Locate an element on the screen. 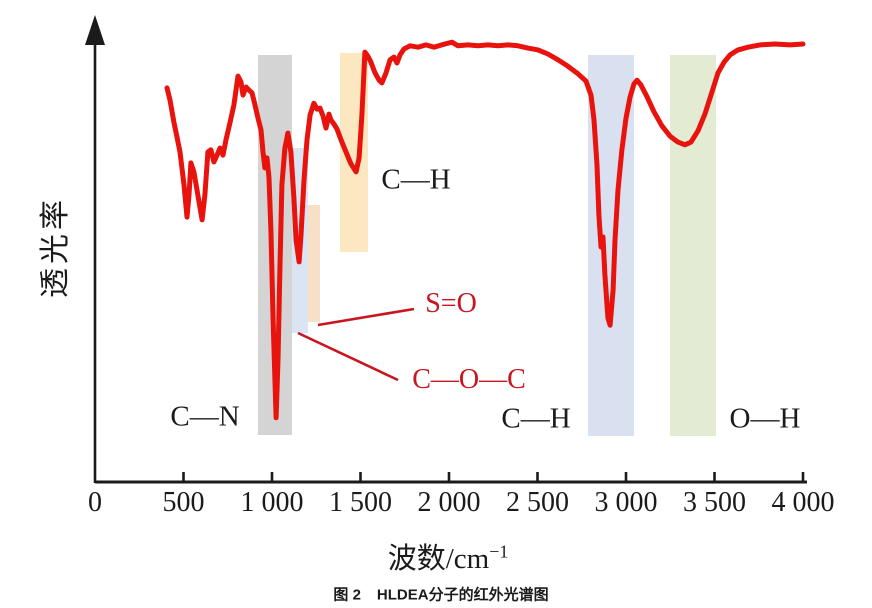  x-axis-tick-label: 1 000 is located at coordinates (272, 502).